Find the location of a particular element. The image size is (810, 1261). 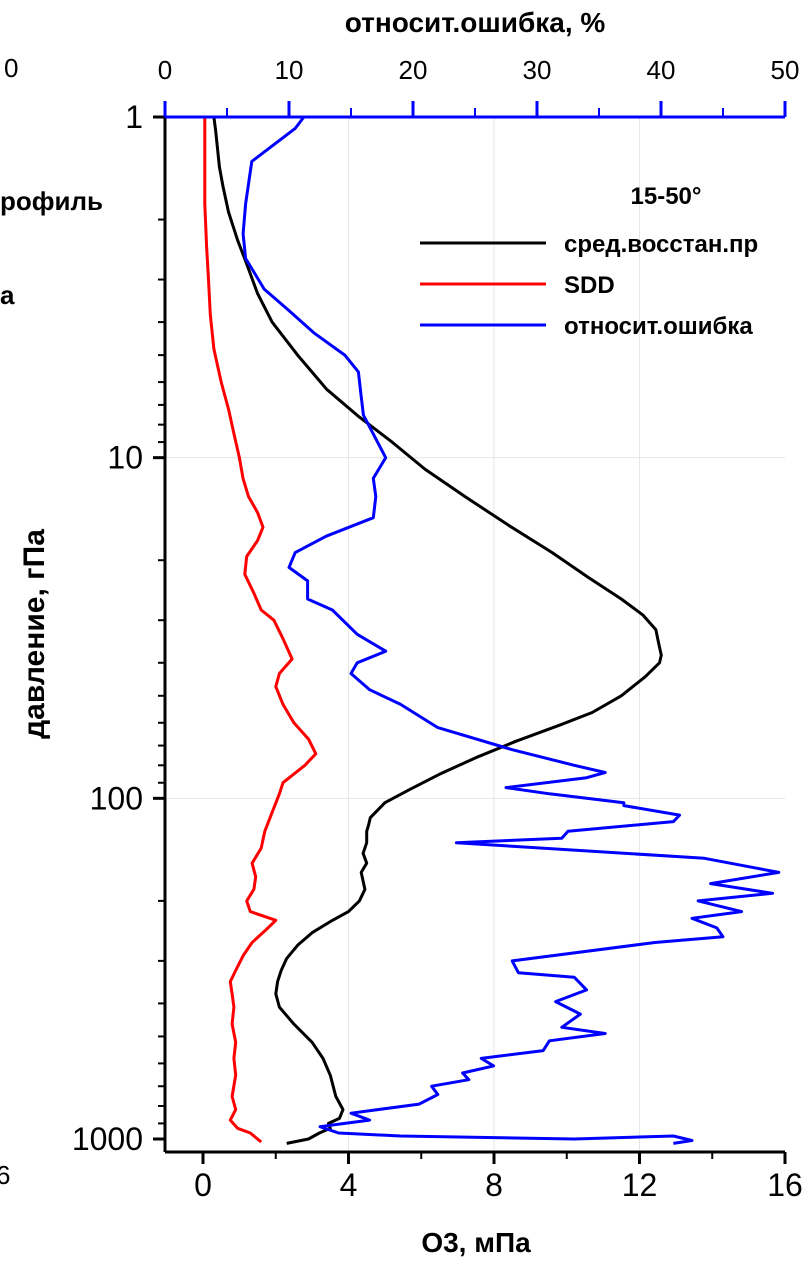

bottom-axis-cut-tick: 6 is located at coordinates (5, 1175).